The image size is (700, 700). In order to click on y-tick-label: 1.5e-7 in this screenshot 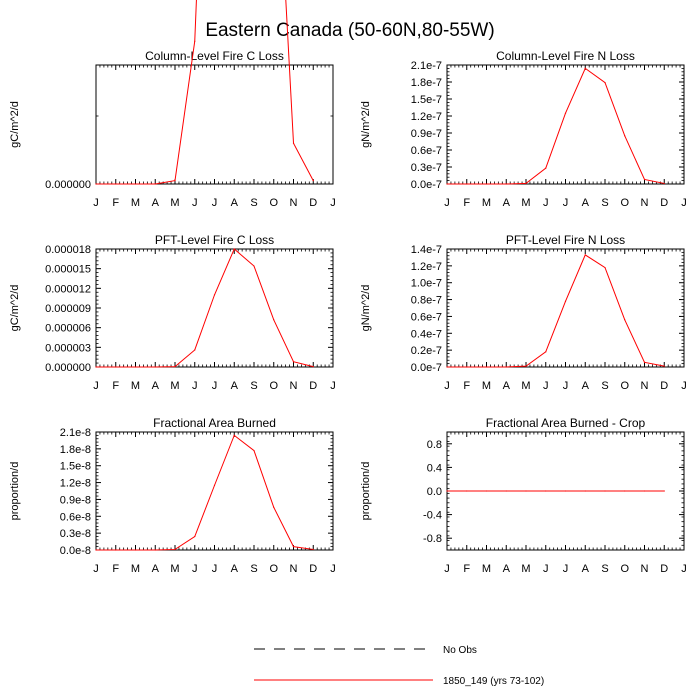, I will do `click(426, 100)`.